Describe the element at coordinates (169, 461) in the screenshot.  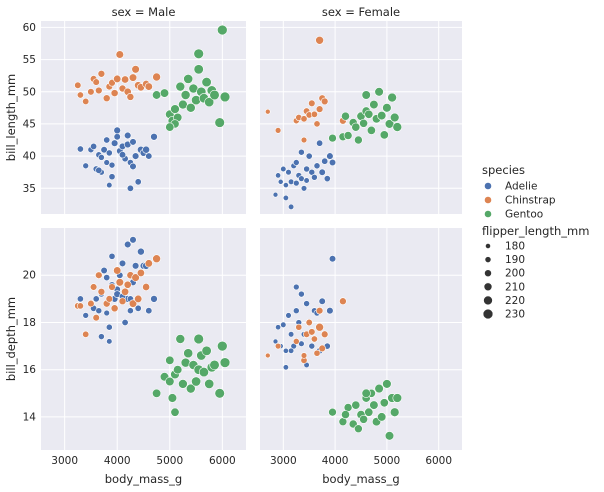
I see `x-tick-label: 5000` at that location.